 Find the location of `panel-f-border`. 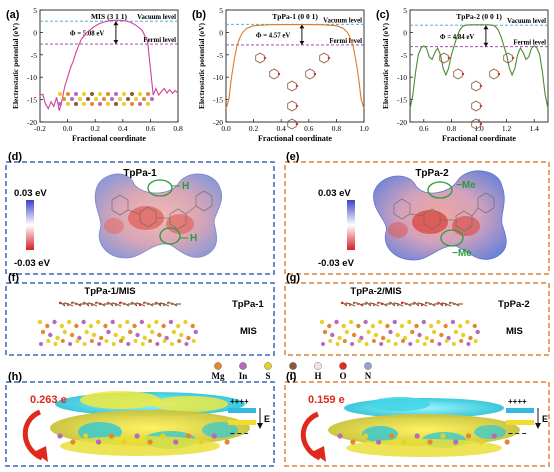

panel-f-border is located at coordinates (140, 319).